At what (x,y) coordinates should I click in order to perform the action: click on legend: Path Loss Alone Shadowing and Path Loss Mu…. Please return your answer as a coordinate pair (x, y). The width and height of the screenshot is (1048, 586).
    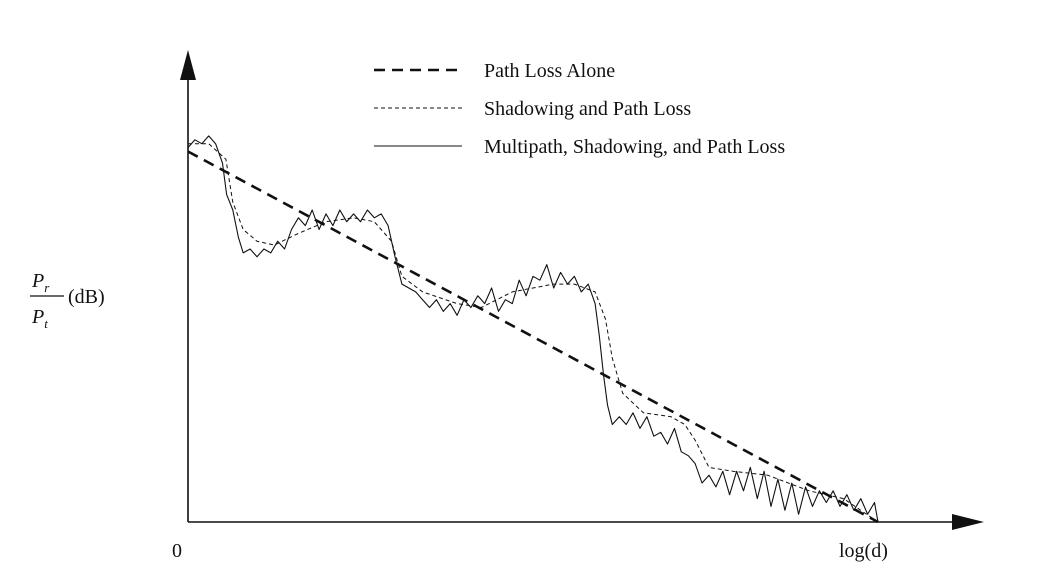
    Looking at the image, I should click on (579, 109).